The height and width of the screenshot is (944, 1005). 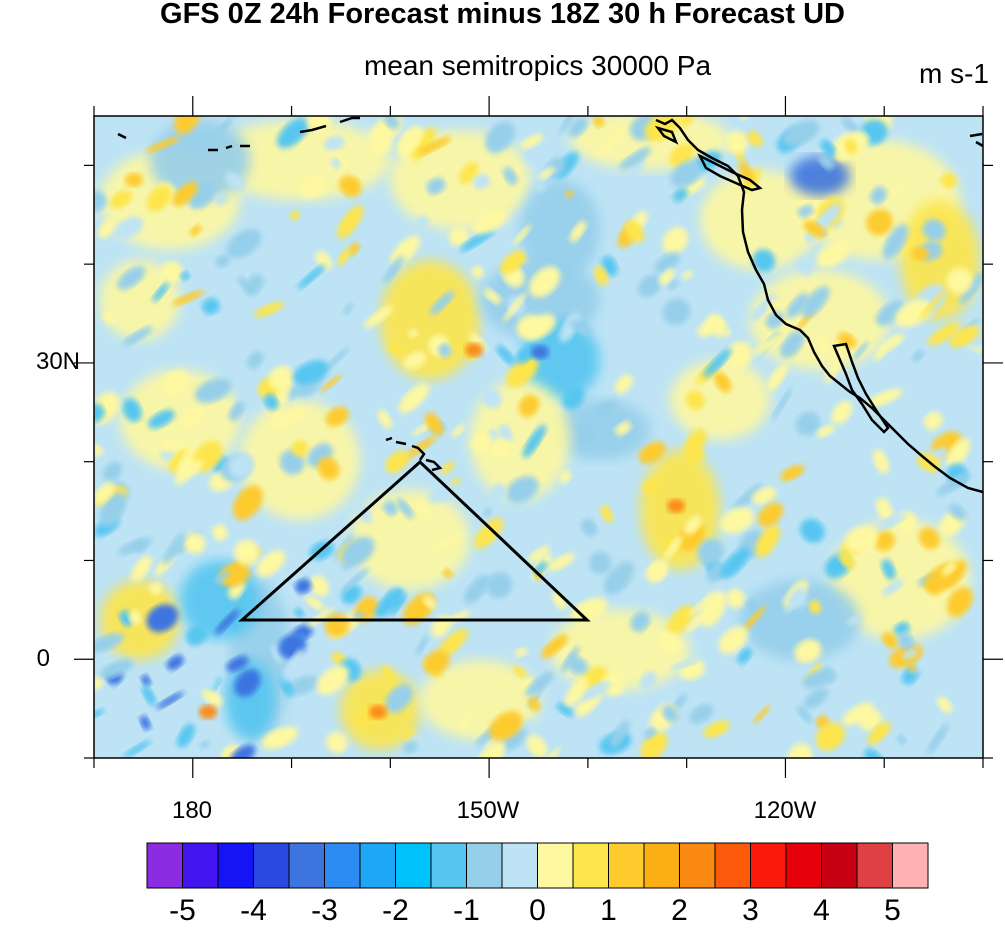 I want to click on map-subtitle: mean semitropics 30000 Pa, so click(x=537, y=65).